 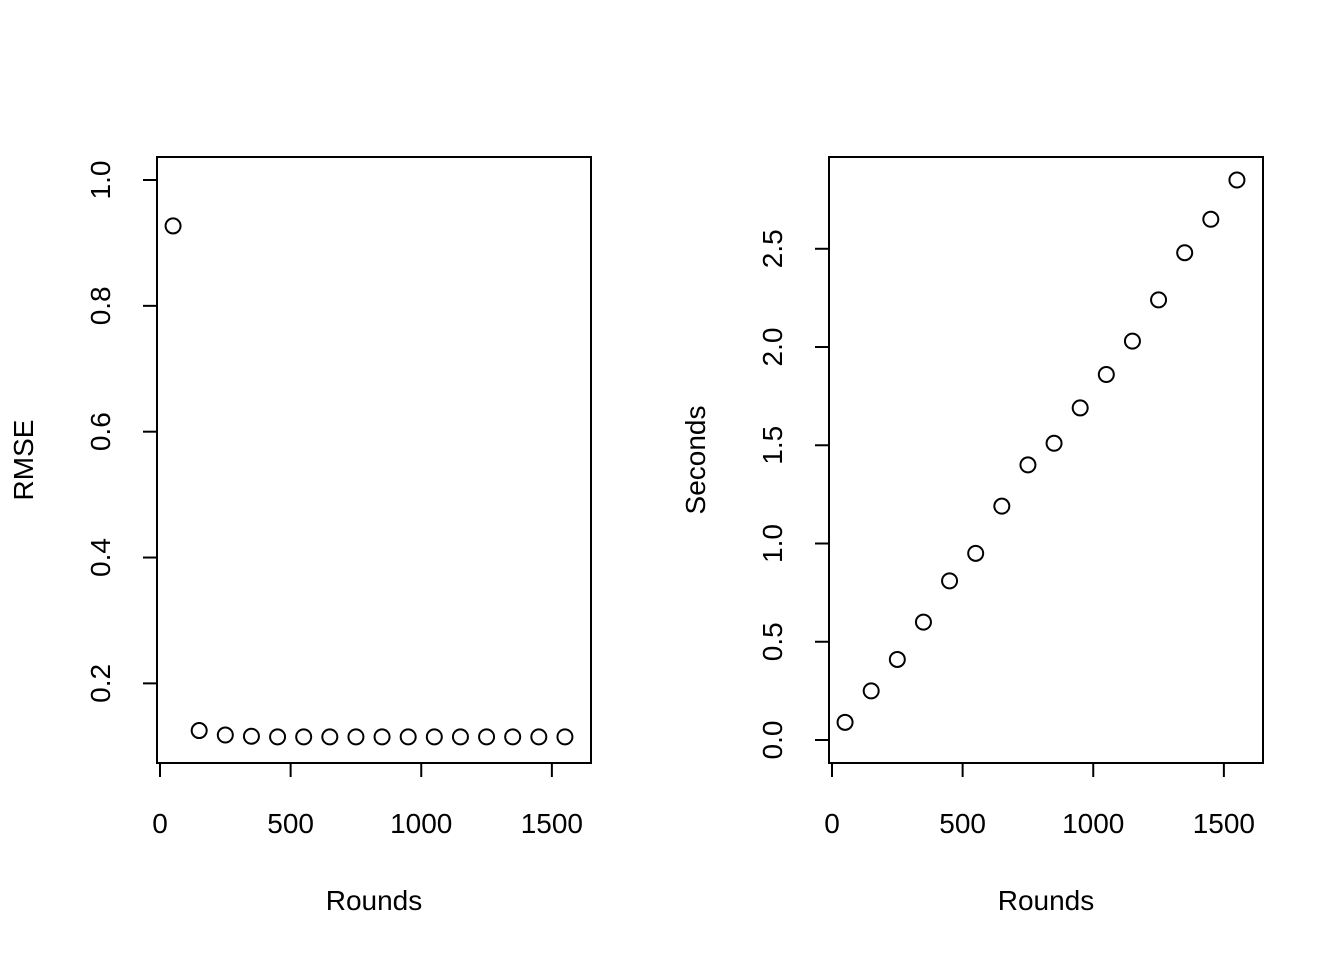 What do you see at coordinates (23, 460) in the screenshot?
I see `y-axis-title: RMSE` at bounding box center [23, 460].